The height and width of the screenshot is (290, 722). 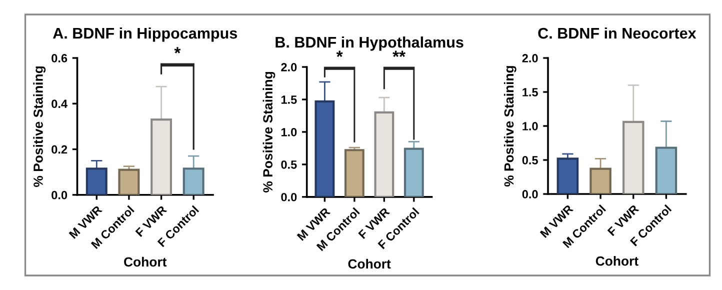 What do you see at coordinates (370, 43) in the screenshot?
I see `chart-title: B. BDNF in Hypothalamus` at bounding box center [370, 43].